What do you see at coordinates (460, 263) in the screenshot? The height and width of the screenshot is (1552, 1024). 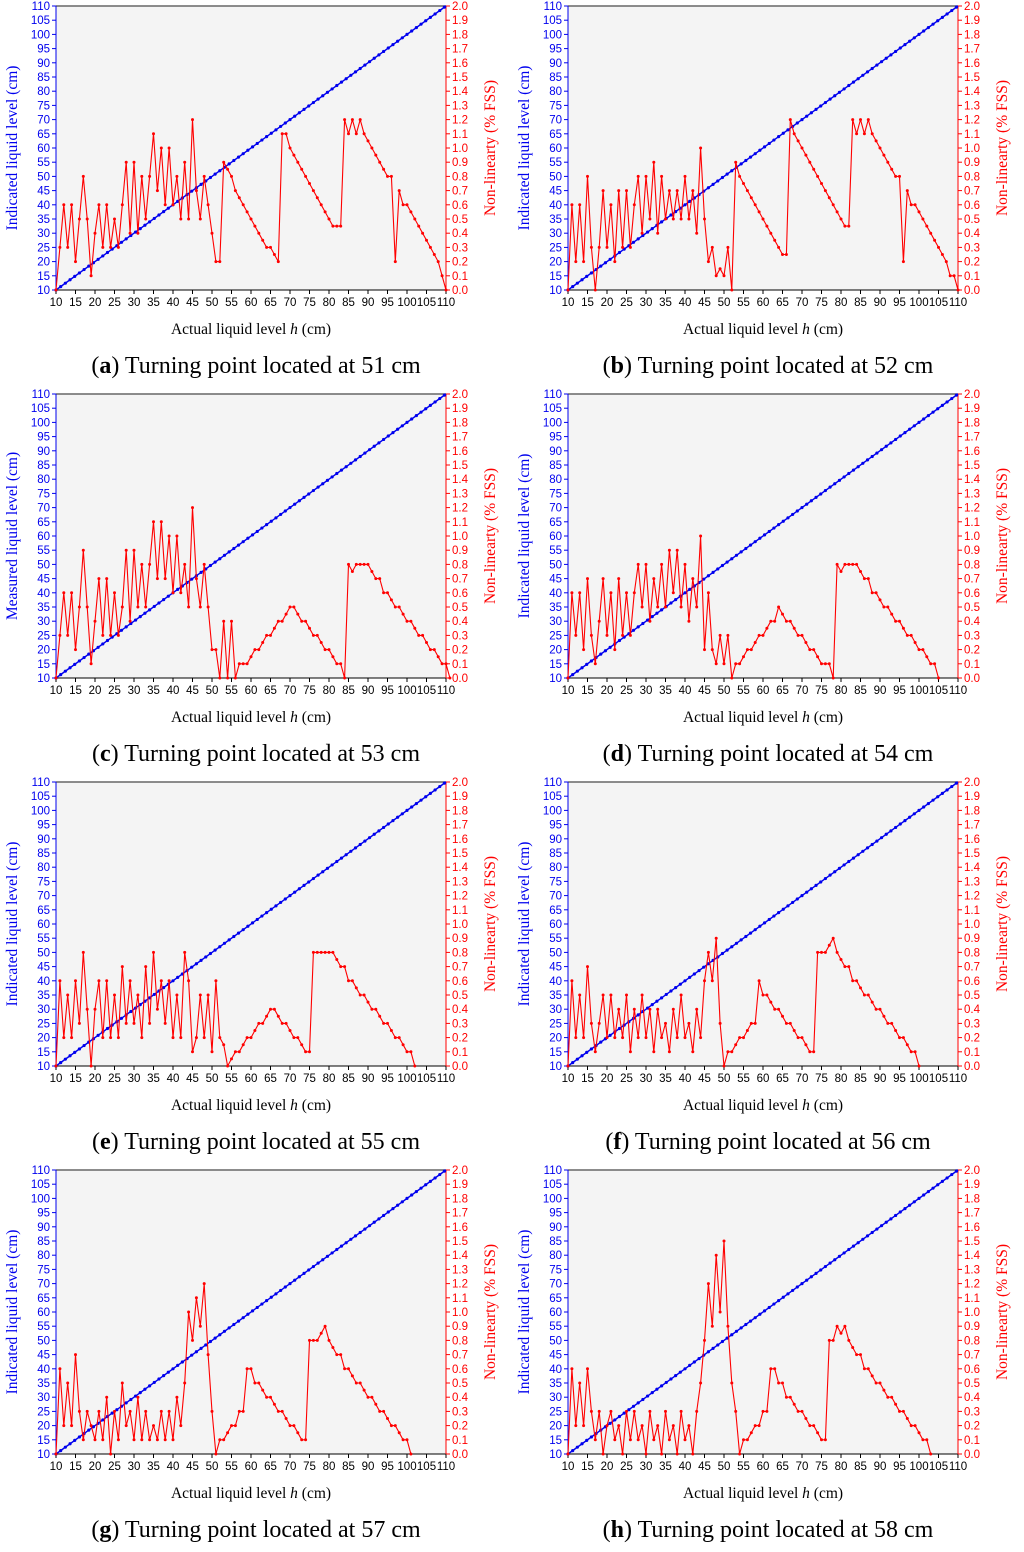 I see `y-right-tick-label: 0.2` at bounding box center [460, 263].